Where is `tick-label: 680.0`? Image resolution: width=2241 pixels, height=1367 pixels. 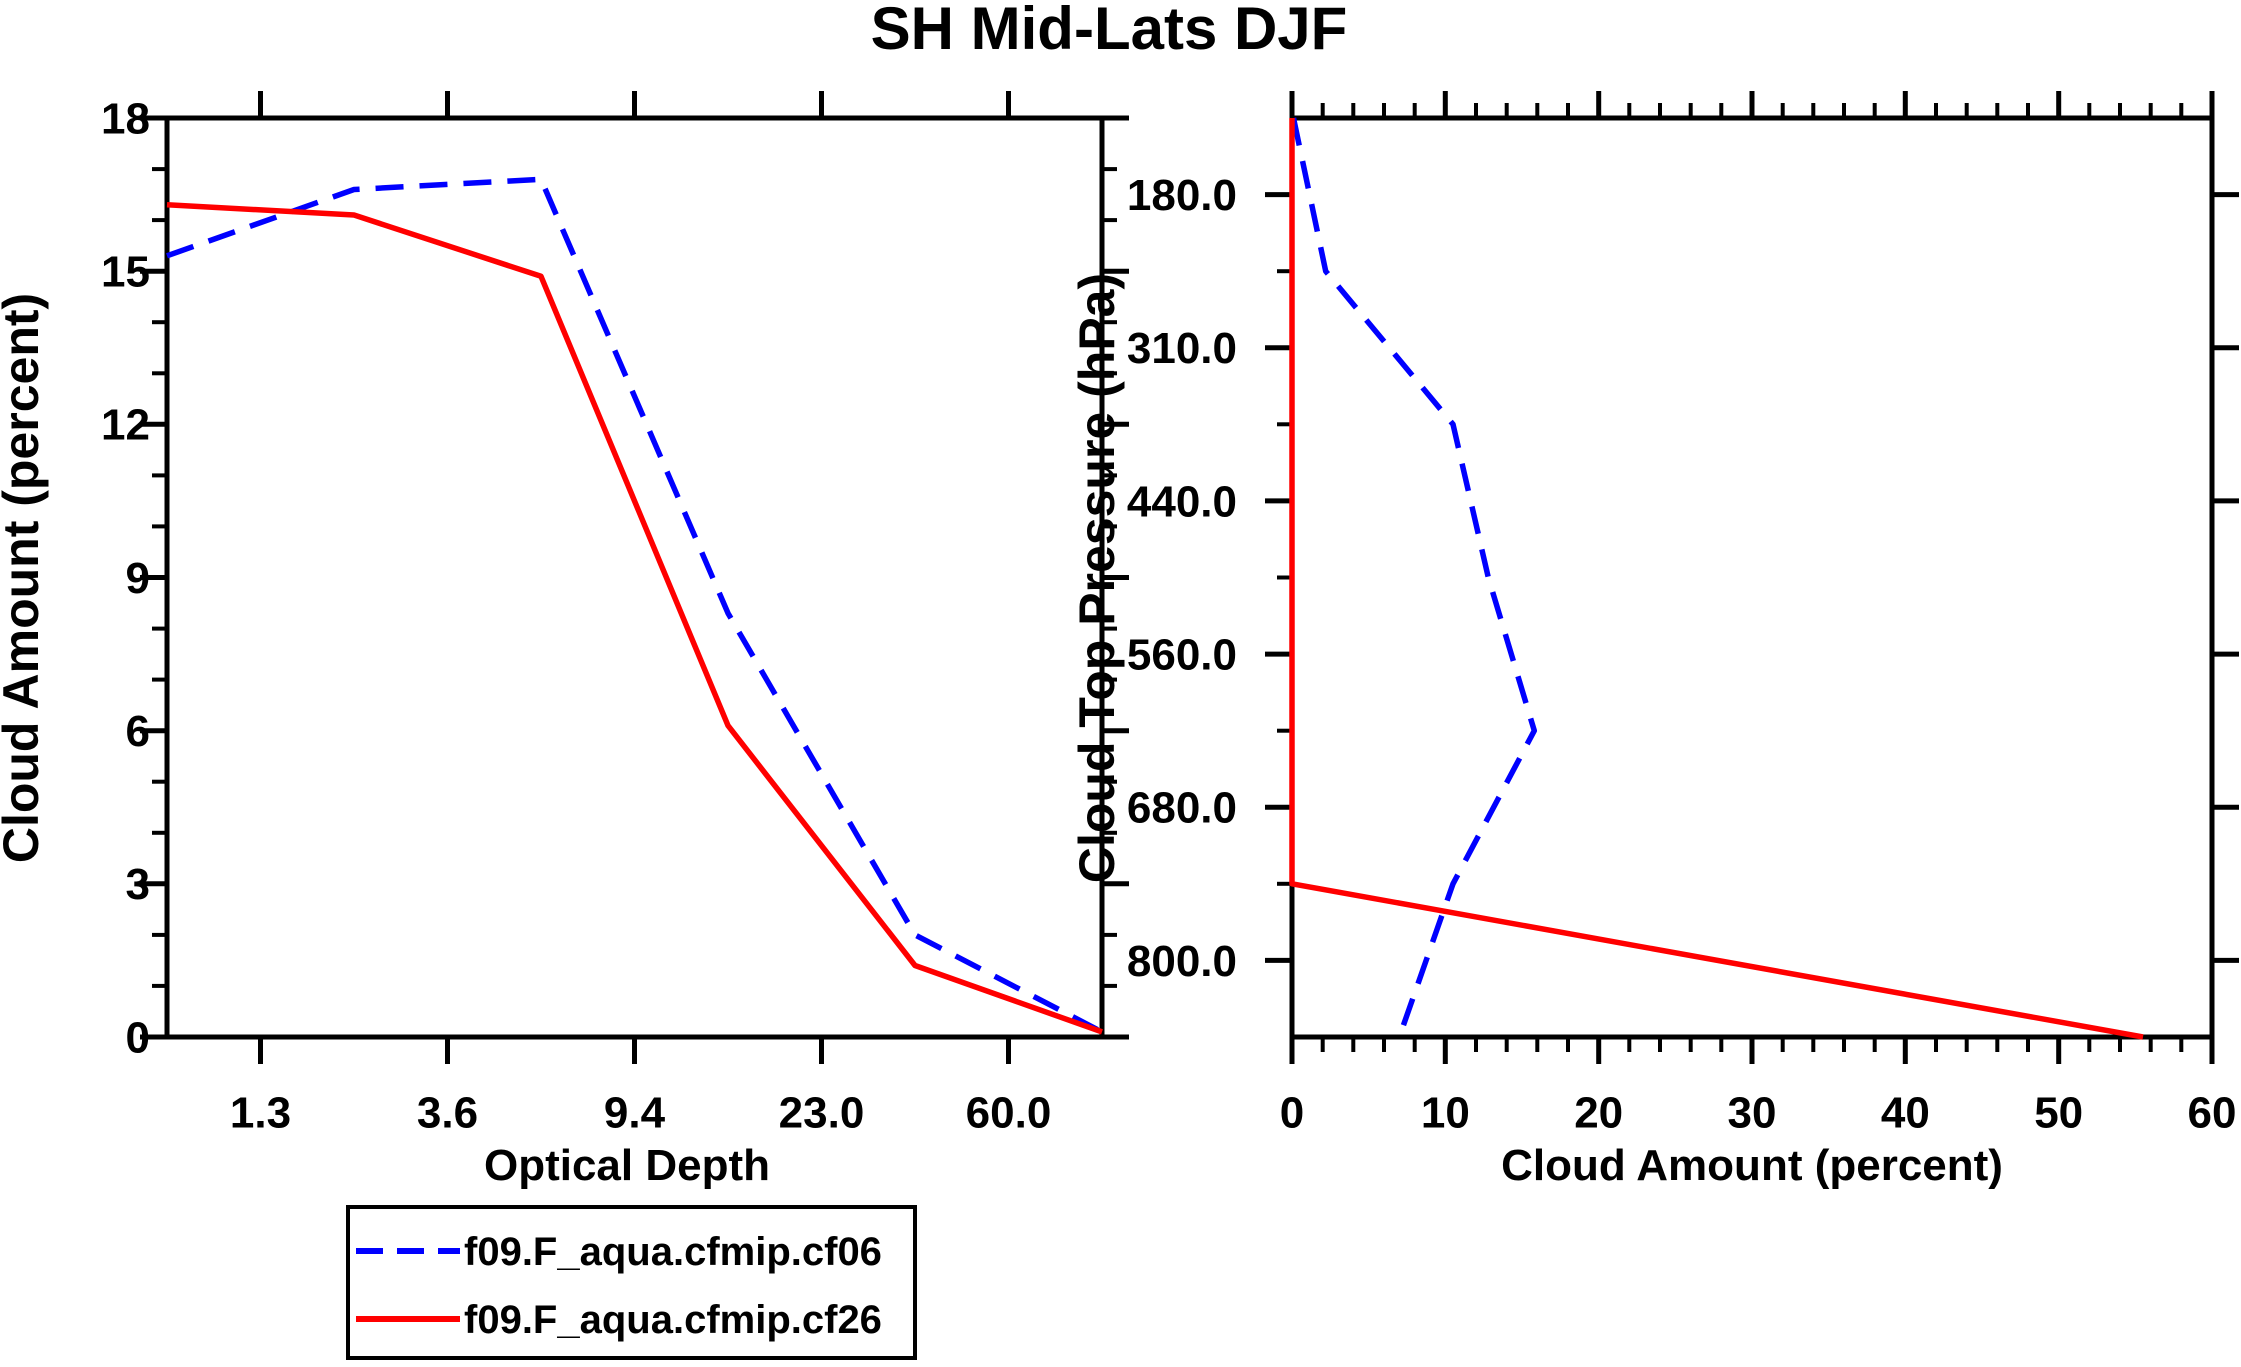 tick-label: 680.0 is located at coordinates (1182, 808).